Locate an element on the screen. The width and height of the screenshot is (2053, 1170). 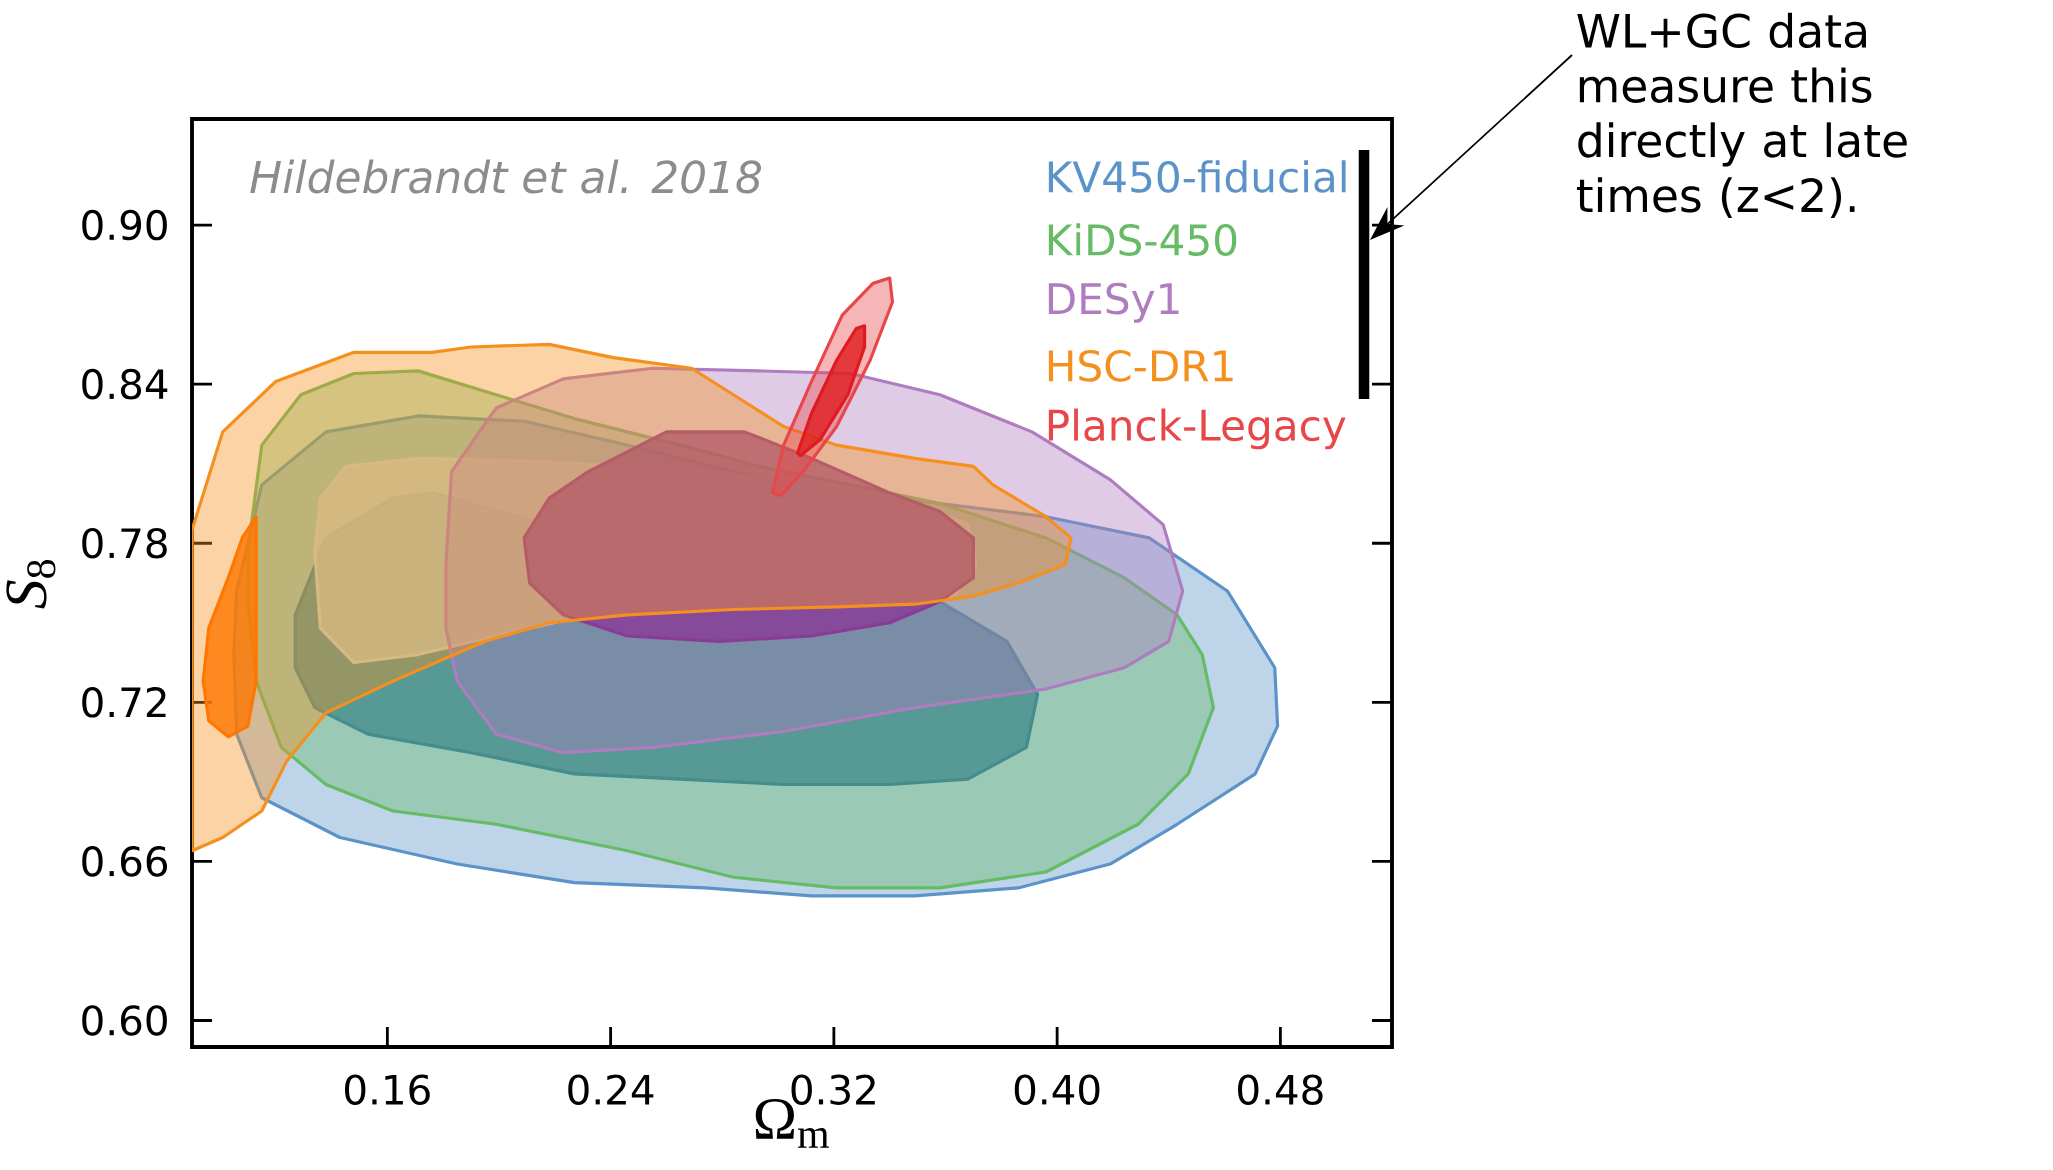
y-tick-label: 0.78 is located at coordinates (124, 543).